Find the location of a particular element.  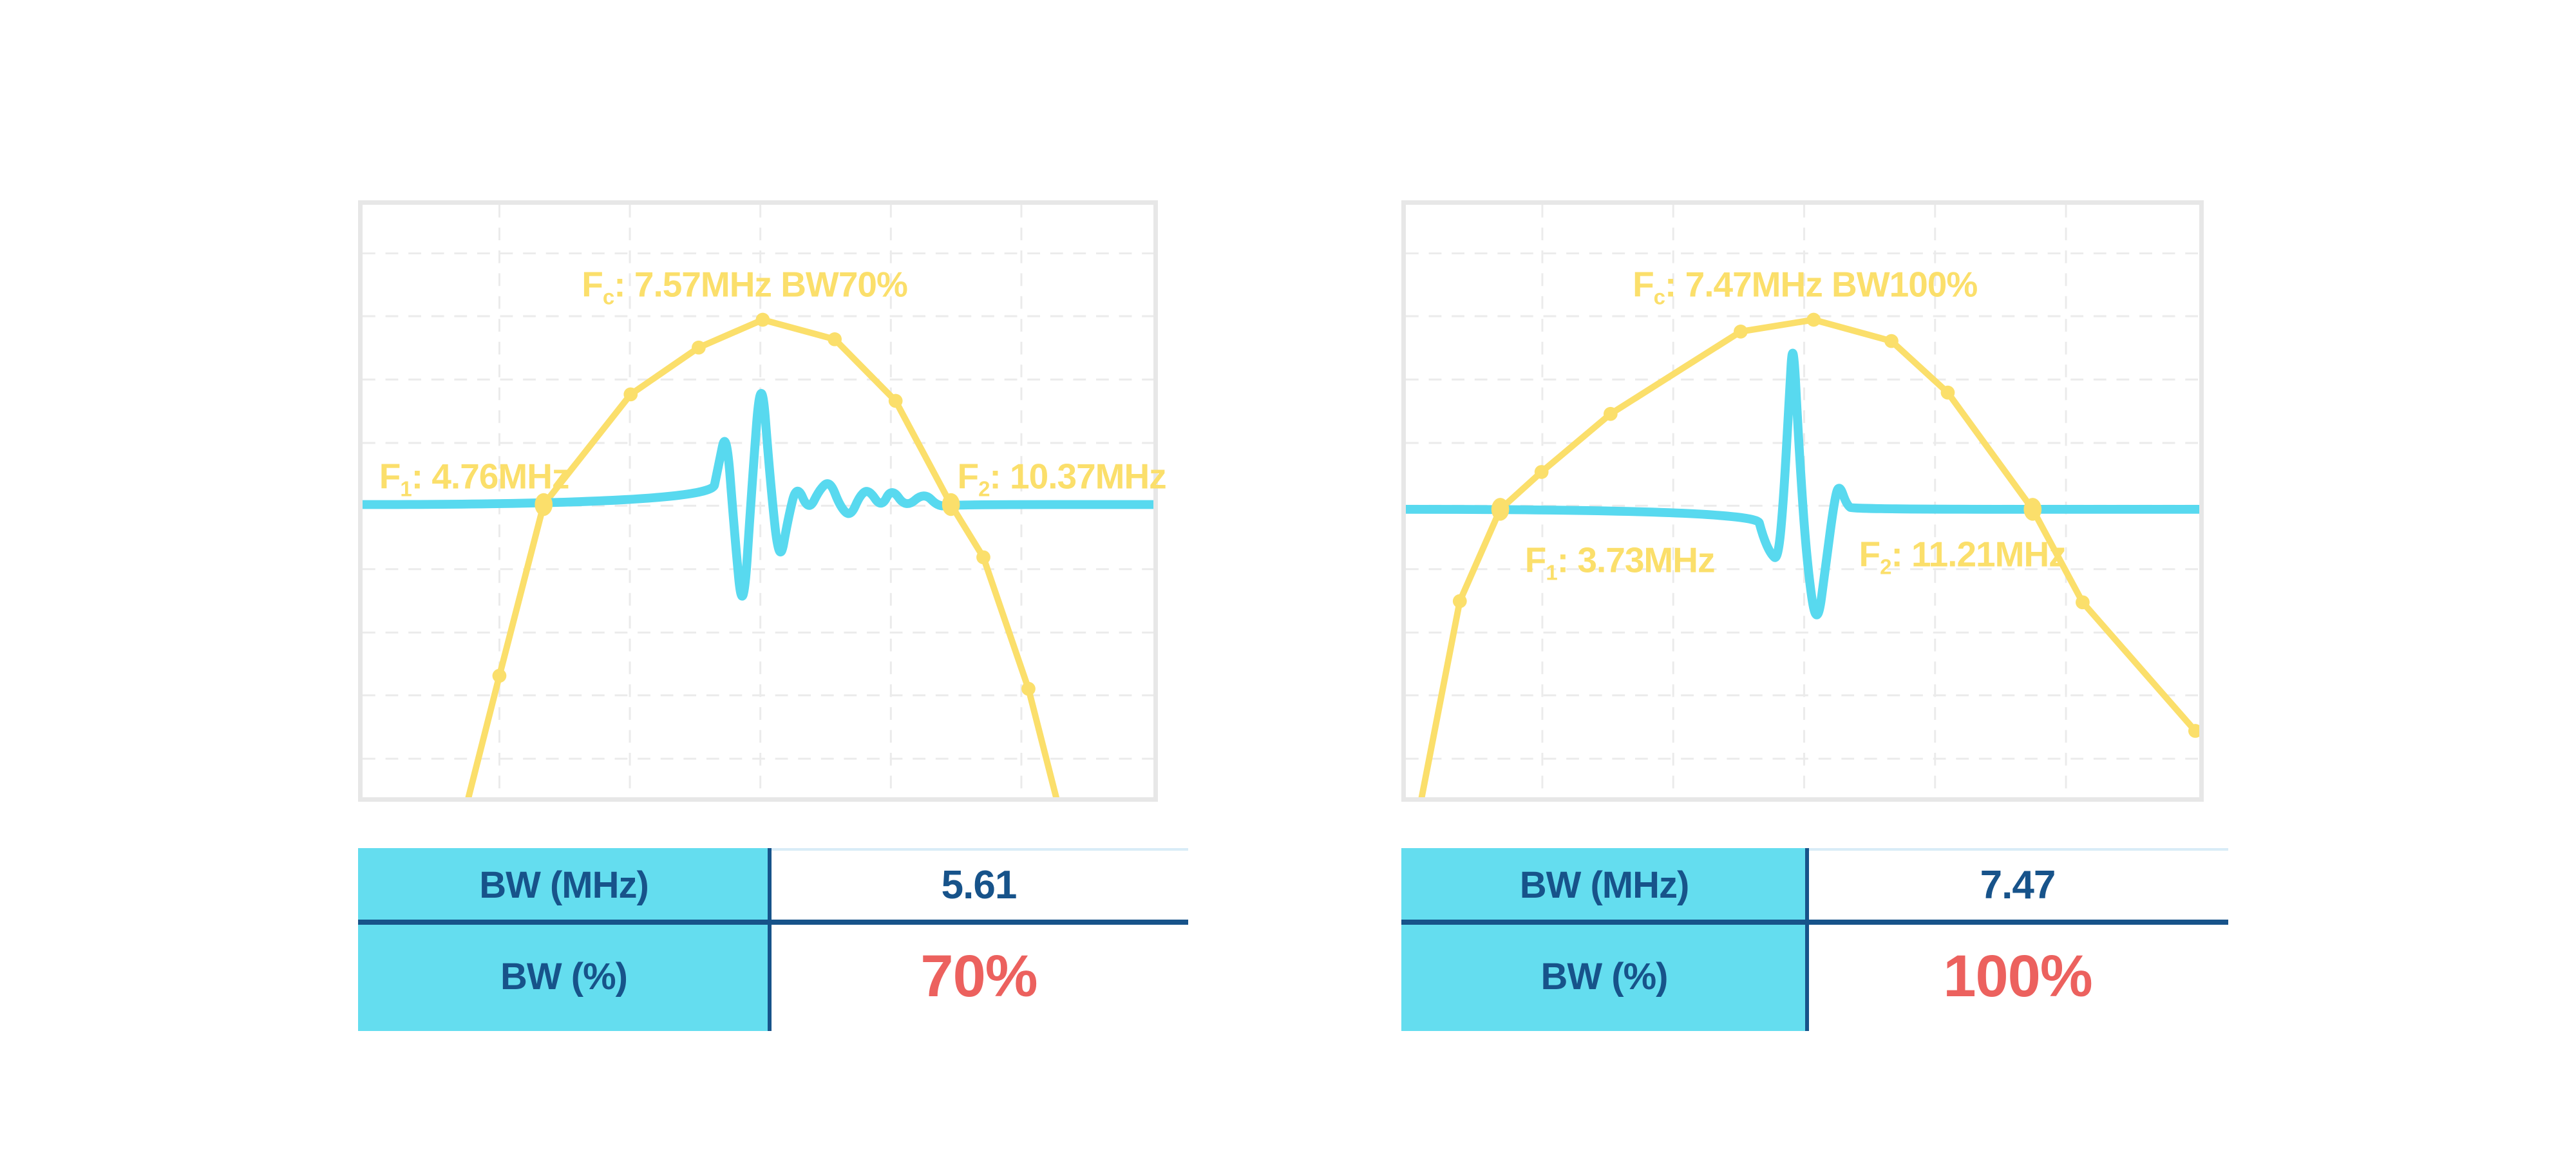

bw-mhz-value-cell: 5.61 is located at coordinates (979, 885).